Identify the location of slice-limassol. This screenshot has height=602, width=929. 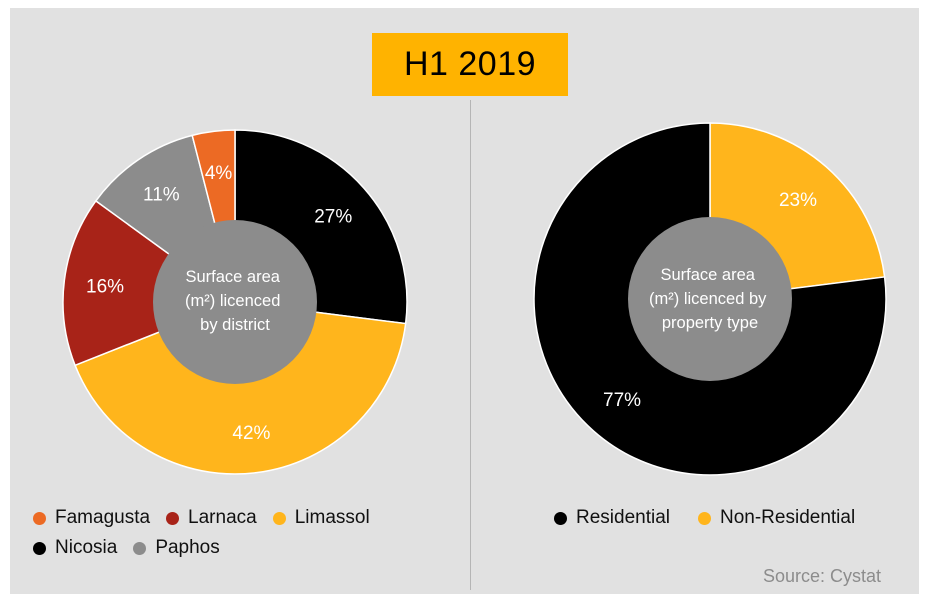
(240, 388).